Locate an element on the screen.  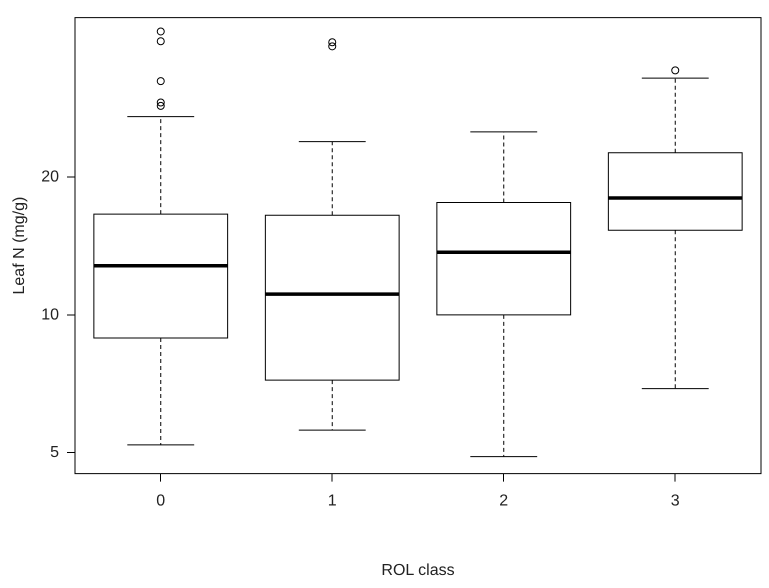
y-axis-title: Leaf N (mg/g) is located at coordinates (19, 245).